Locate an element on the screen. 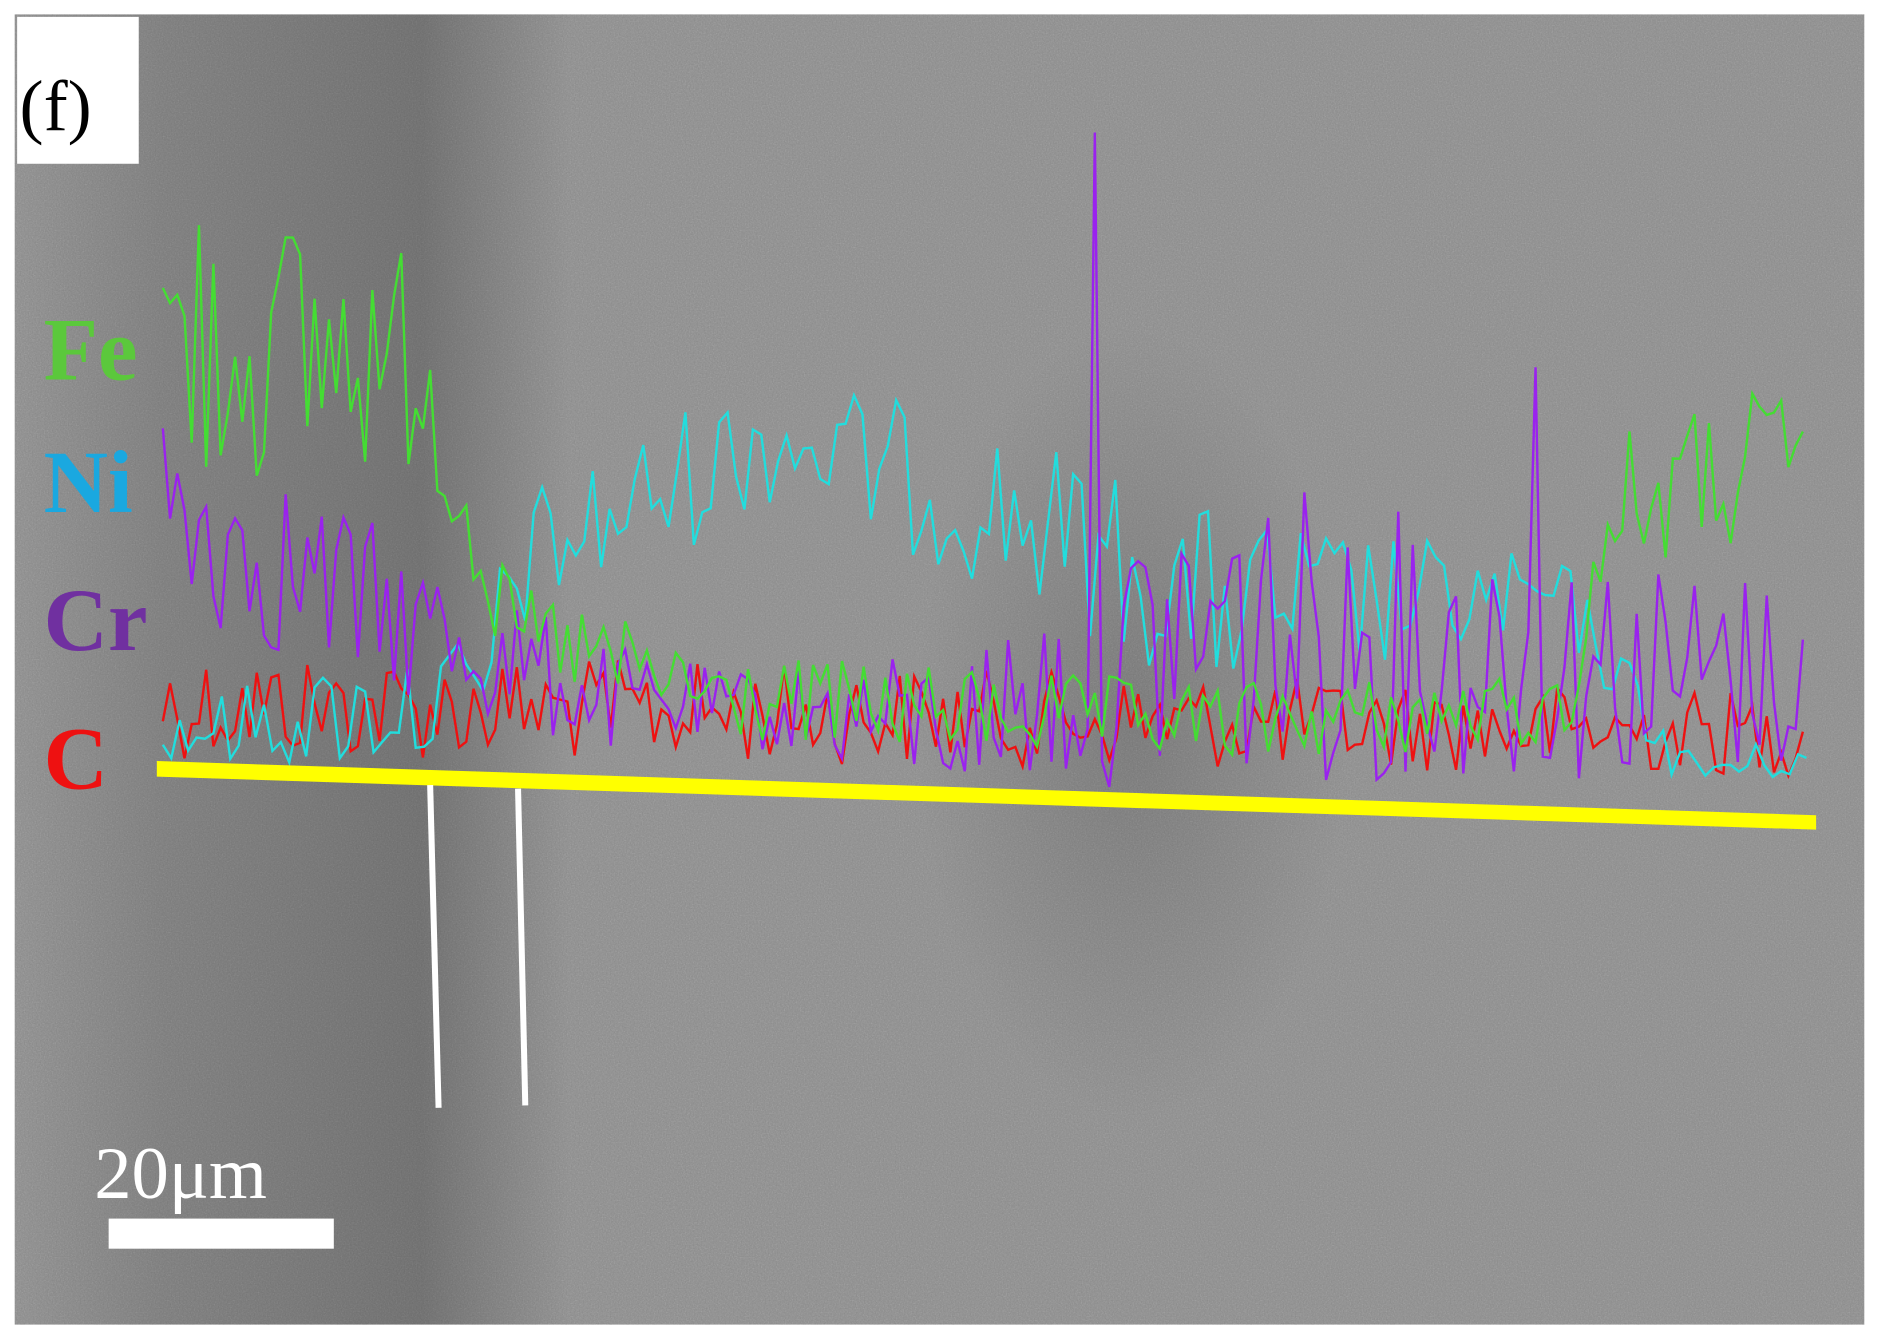 This screenshot has width=1879, height=1339. label-box is located at coordinates (78, 90).